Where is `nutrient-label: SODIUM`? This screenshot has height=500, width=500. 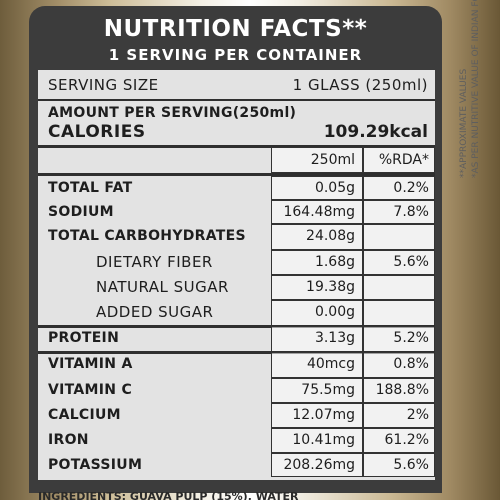 nutrient-label: SODIUM is located at coordinates (81, 212).